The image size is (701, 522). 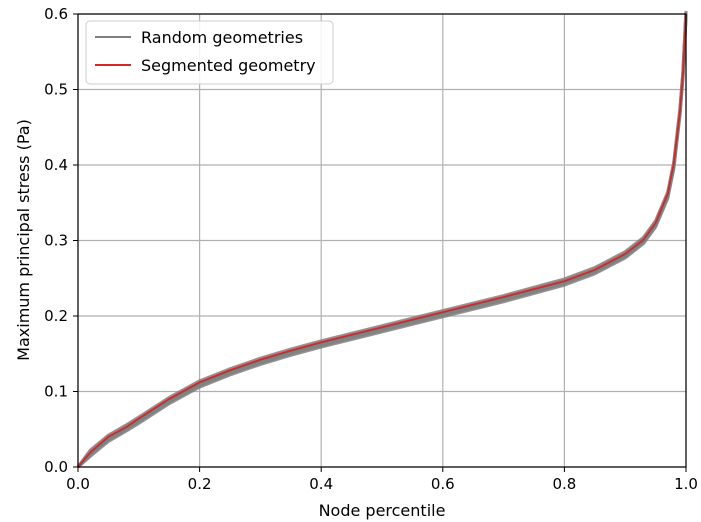 I want to click on x-tick-label: 0.4, so click(x=321, y=484).